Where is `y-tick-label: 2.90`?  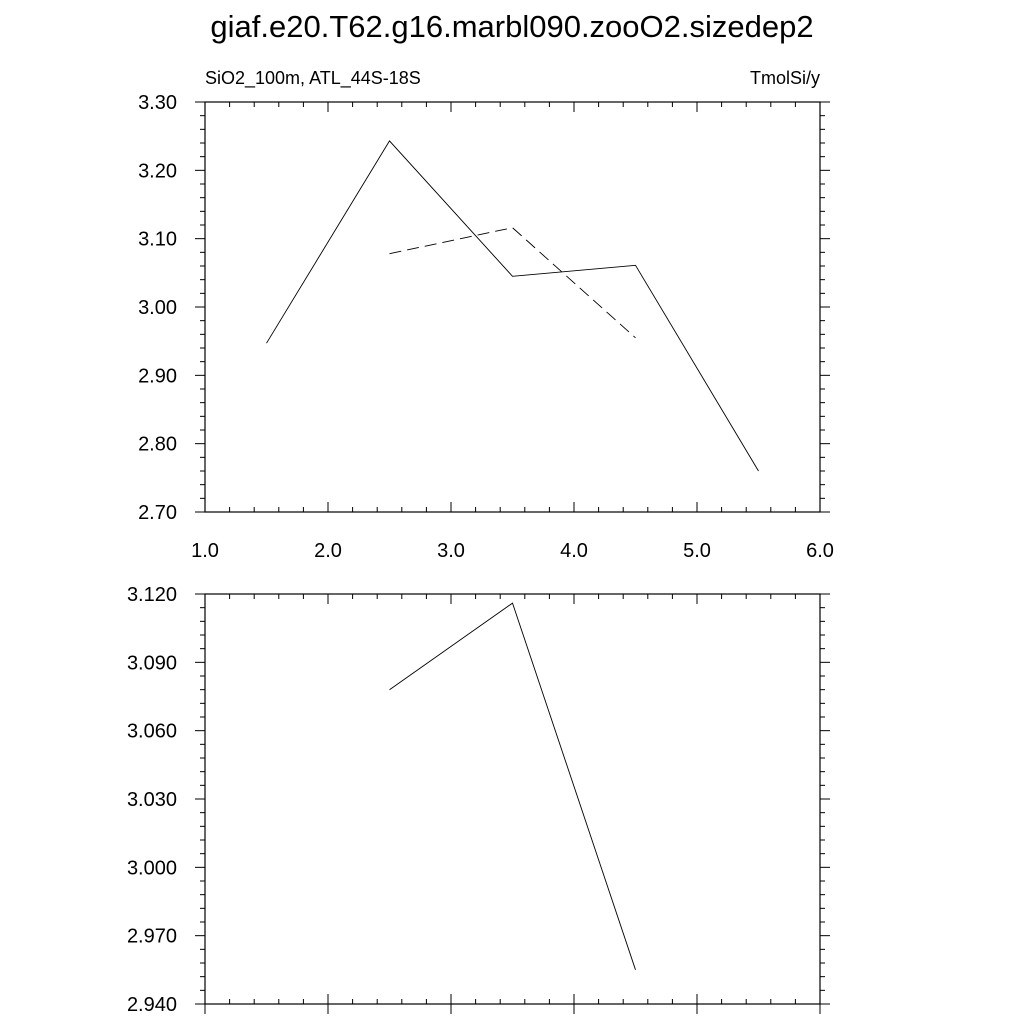 y-tick-label: 2.90 is located at coordinates (157, 376).